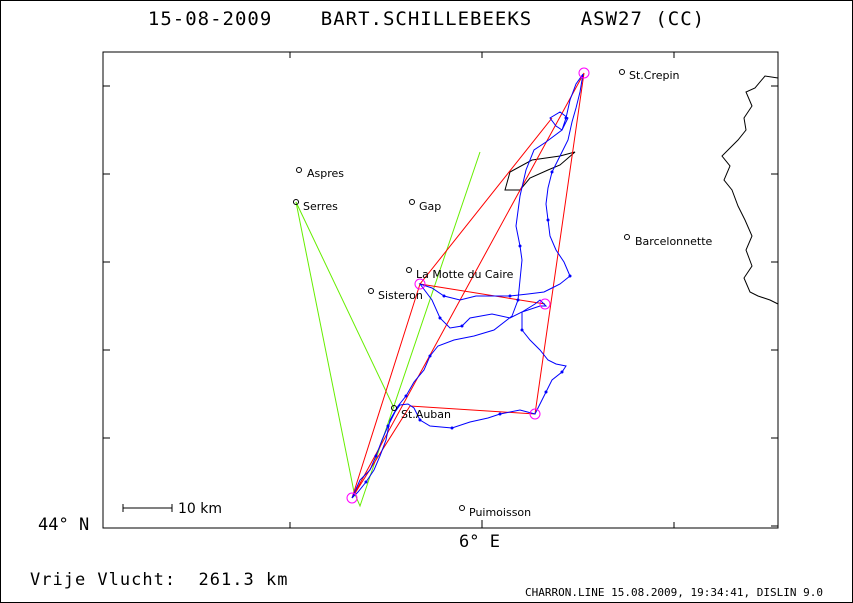 This screenshot has height=603, width=853. What do you see at coordinates (420, 284) in the screenshot?
I see `turnpoint-lamotte` at bounding box center [420, 284].